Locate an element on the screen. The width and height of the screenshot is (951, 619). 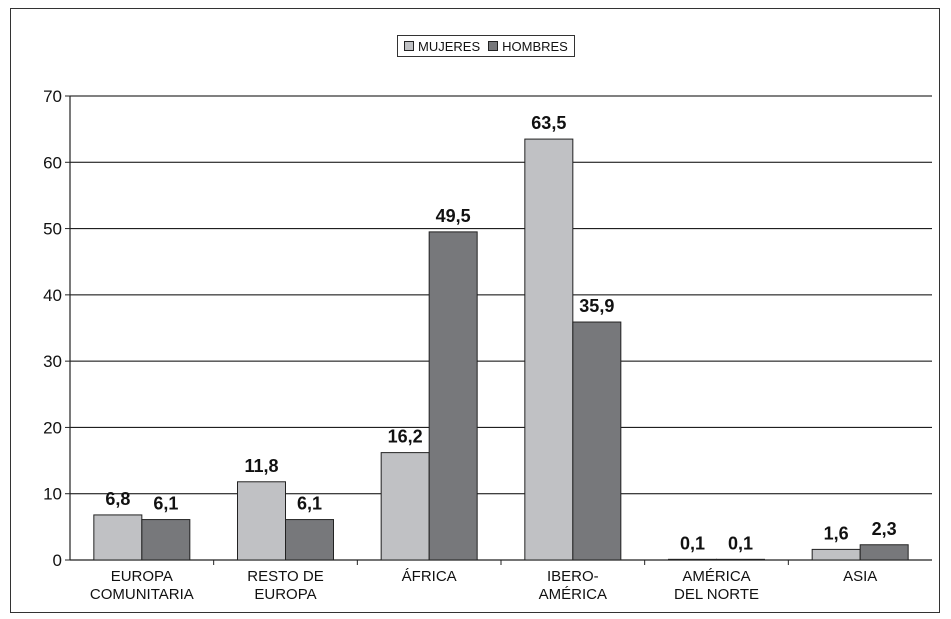
y-tick-label: 70 is located at coordinates (52, 96).